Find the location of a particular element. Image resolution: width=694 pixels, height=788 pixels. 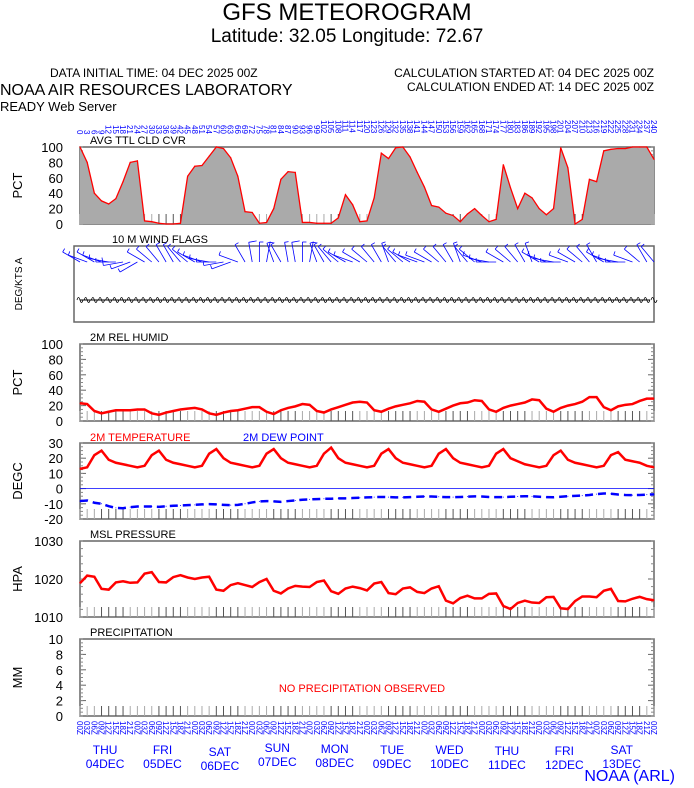

forecast-hour-label: 192 is located at coordinates (538, 127).